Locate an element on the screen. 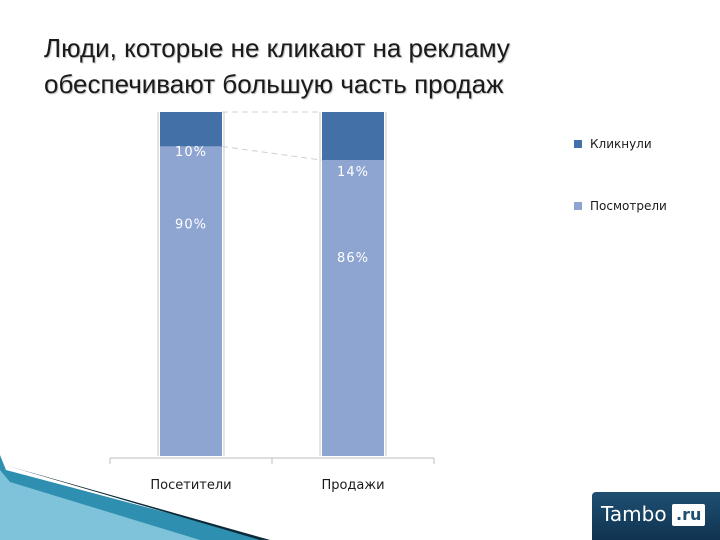  series-connector-line is located at coordinates (272, 153).